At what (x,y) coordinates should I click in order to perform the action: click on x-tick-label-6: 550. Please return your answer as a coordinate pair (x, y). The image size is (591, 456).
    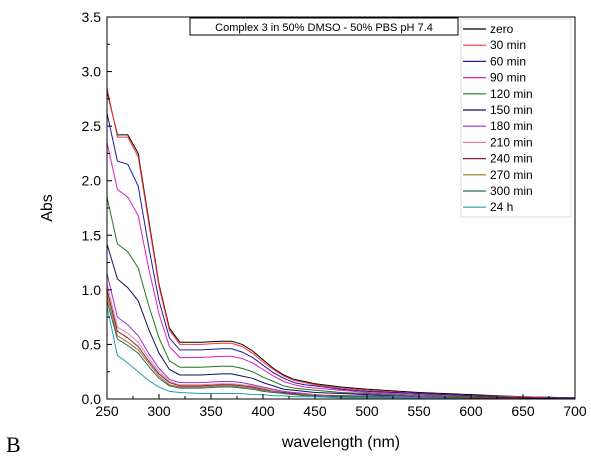
    Looking at the image, I should click on (419, 411).